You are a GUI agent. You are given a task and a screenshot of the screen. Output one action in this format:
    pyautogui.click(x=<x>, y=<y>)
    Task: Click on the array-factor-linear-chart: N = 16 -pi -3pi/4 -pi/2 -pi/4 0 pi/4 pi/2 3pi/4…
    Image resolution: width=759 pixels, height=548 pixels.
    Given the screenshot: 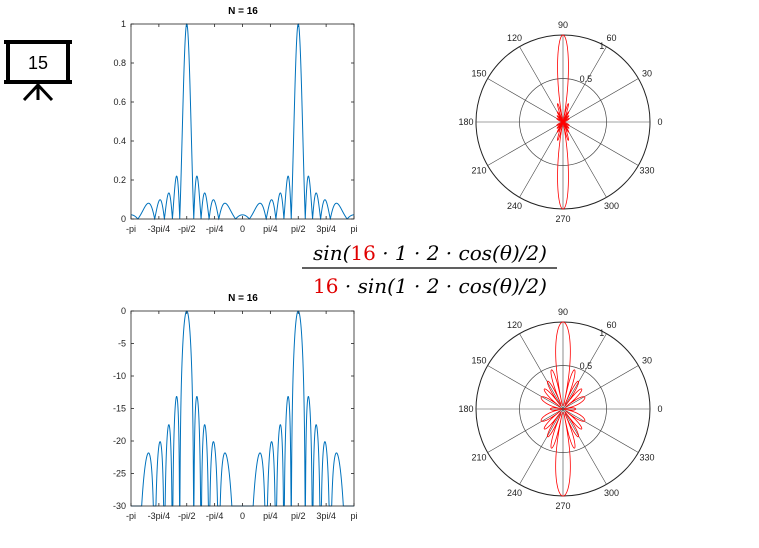 What is the action you would take?
    pyautogui.click(x=235, y=120)
    